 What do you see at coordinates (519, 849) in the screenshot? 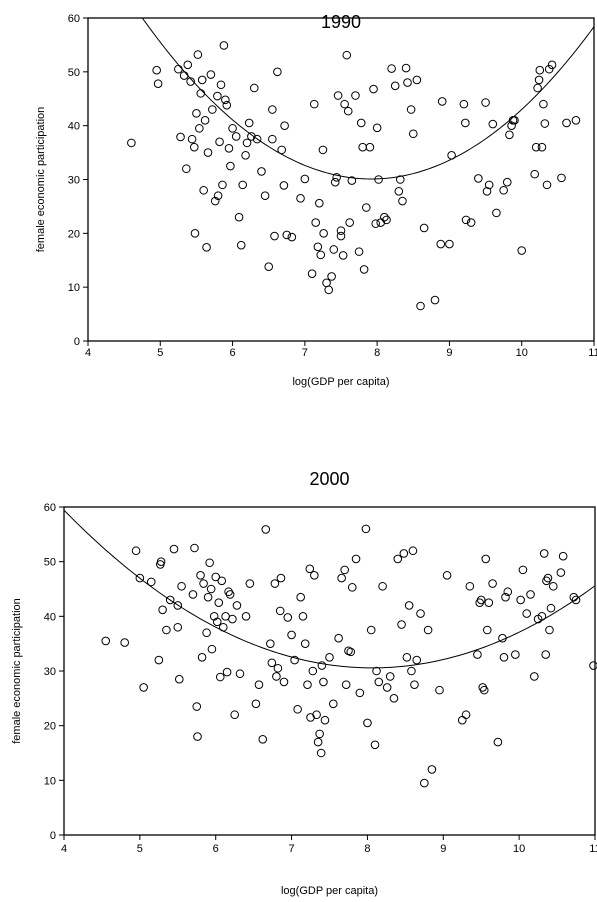
I see `x-tick-label: 10` at bounding box center [519, 849].